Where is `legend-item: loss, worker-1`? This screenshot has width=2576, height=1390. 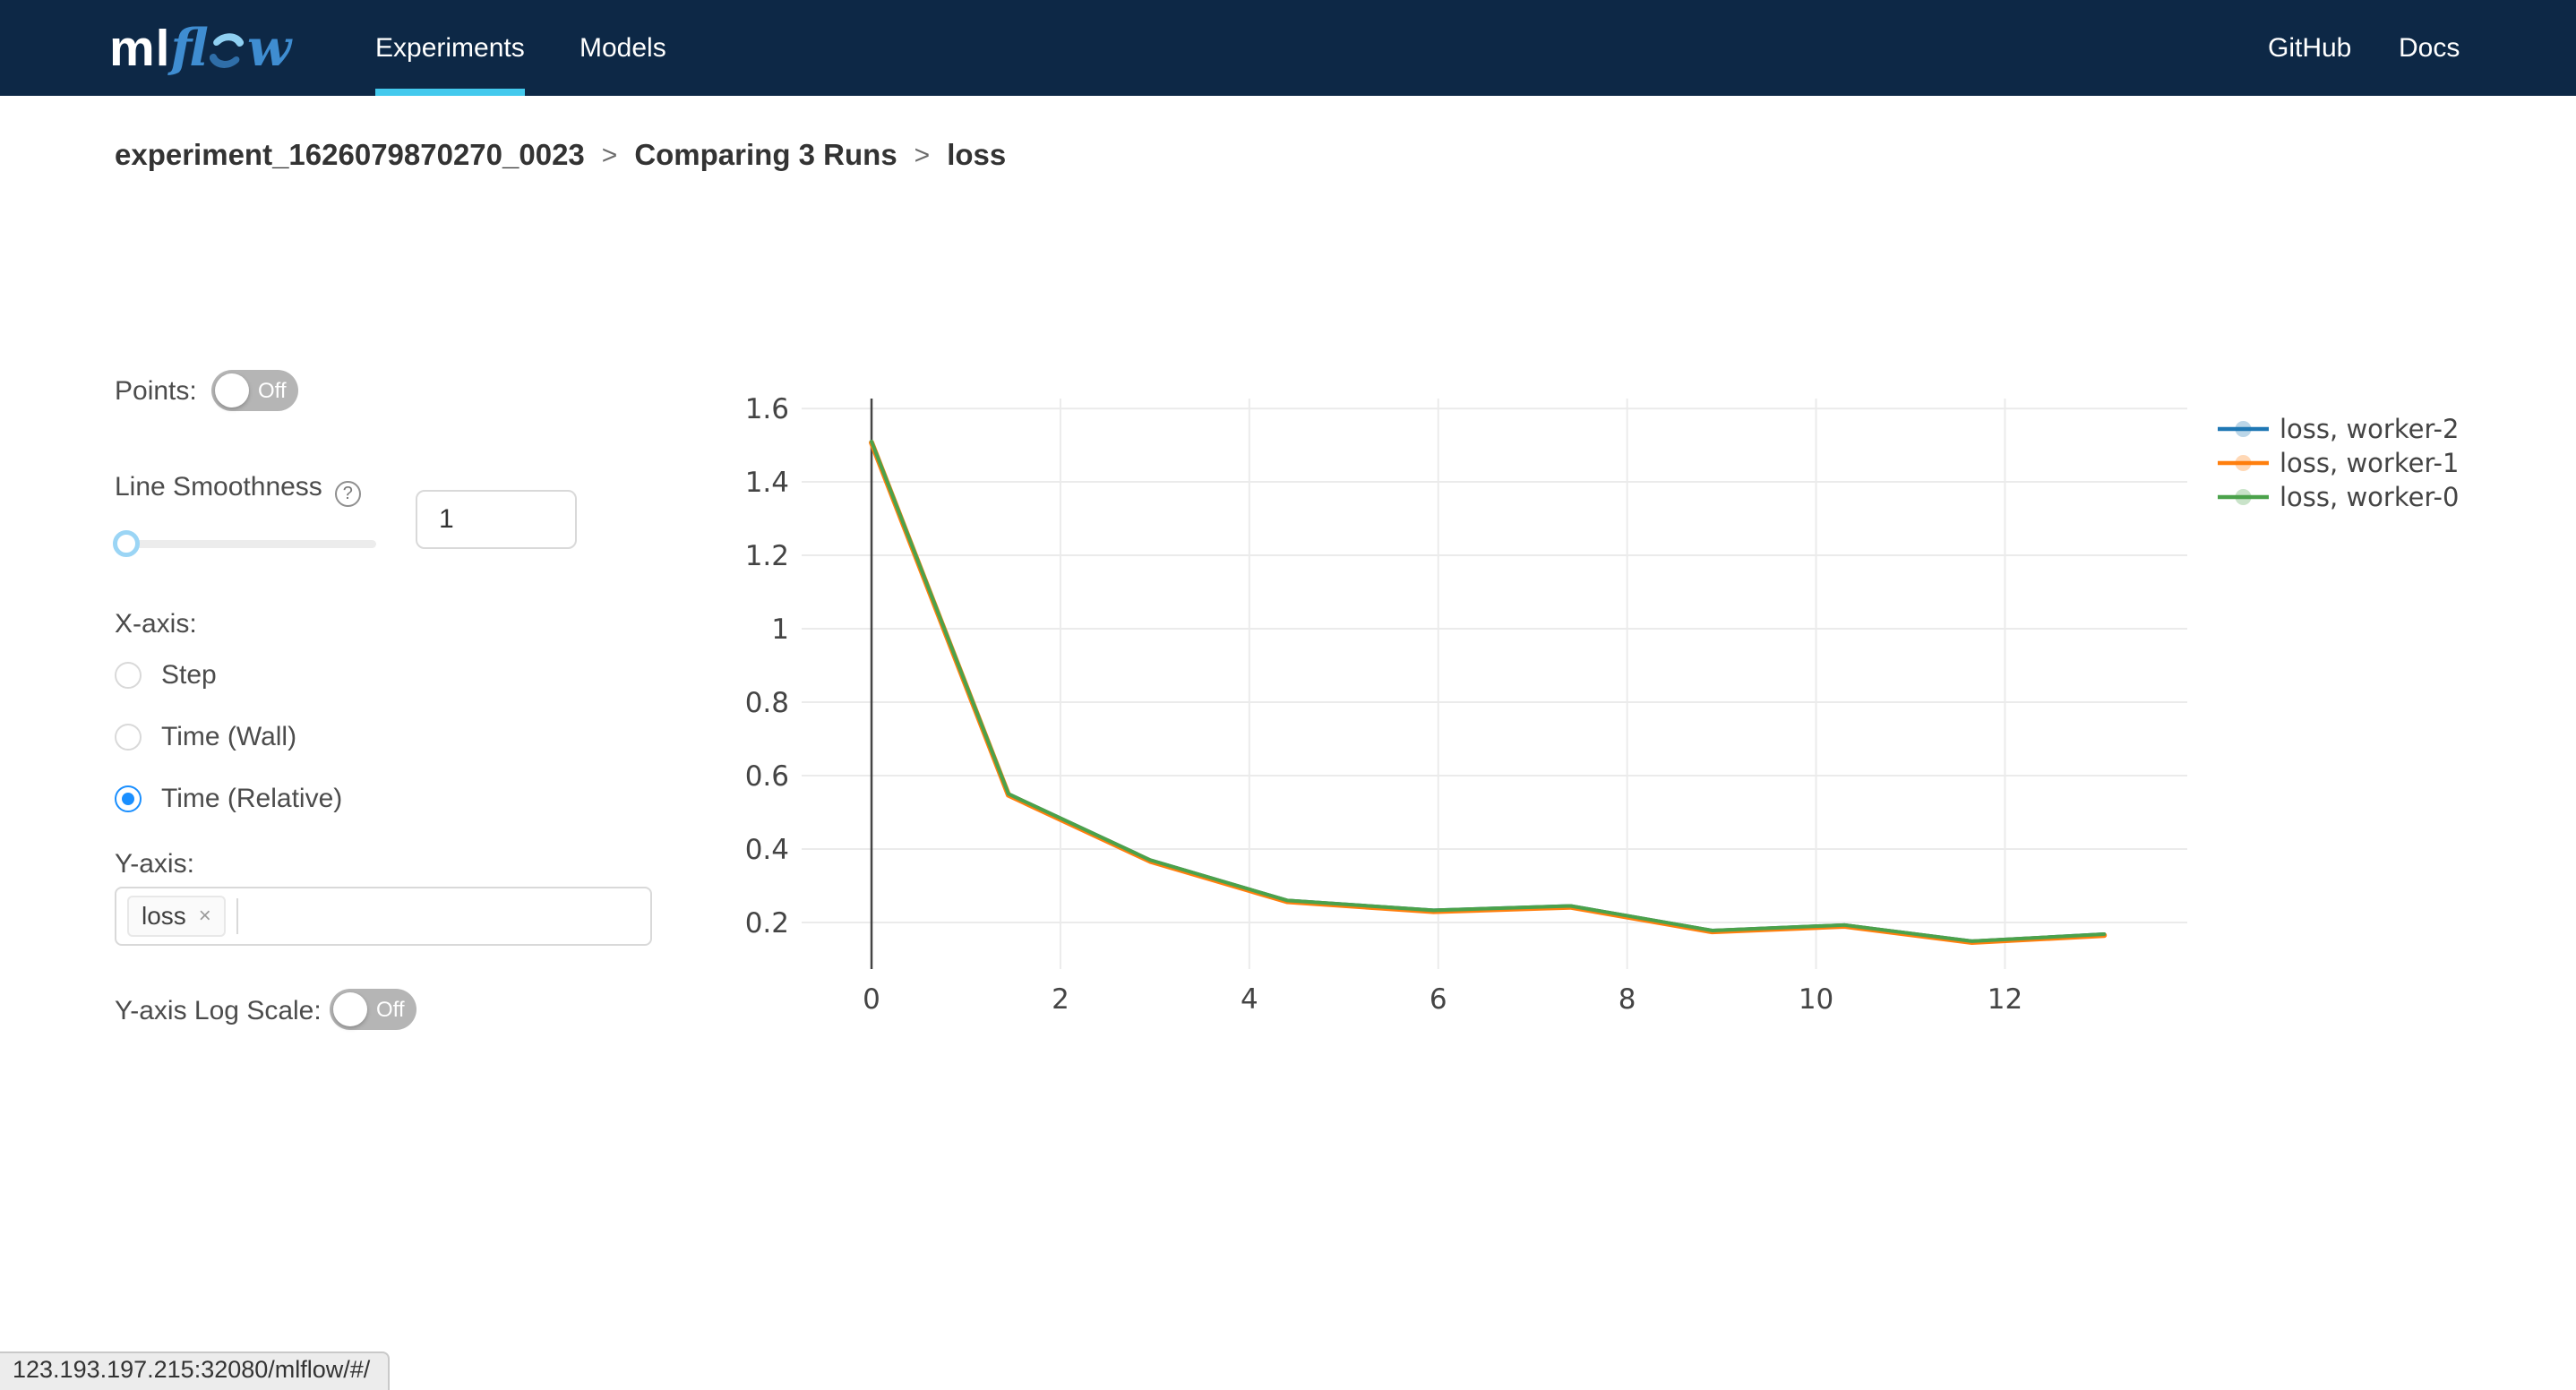 legend-item: loss, worker-1 is located at coordinates (2338, 463).